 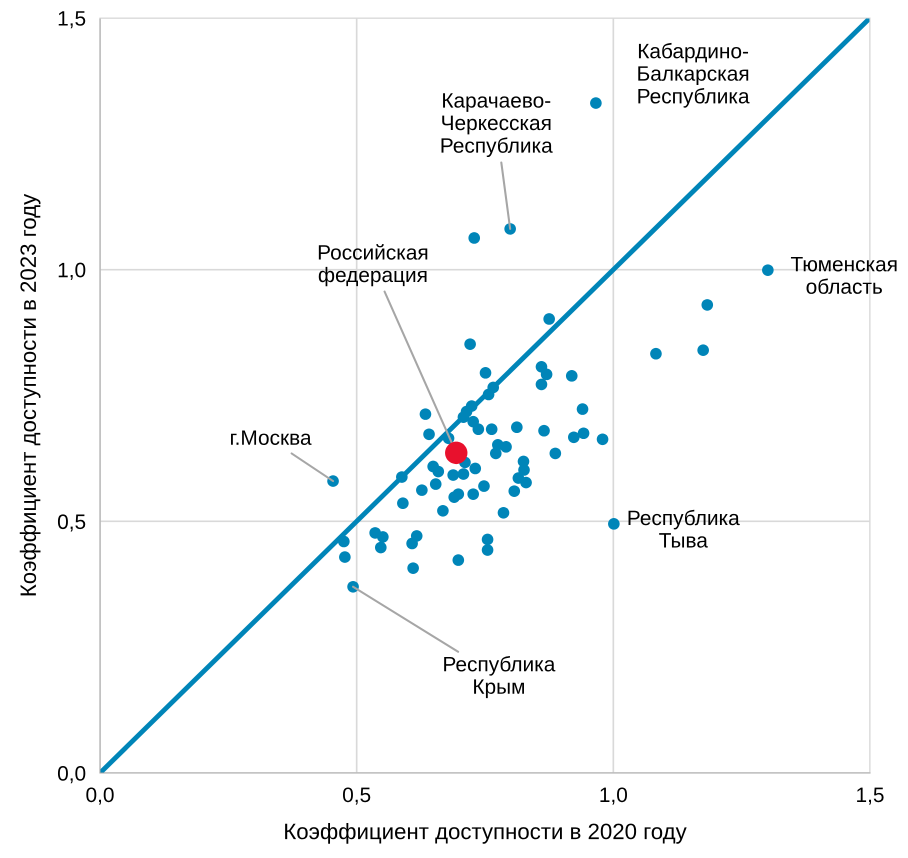 What do you see at coordinates (870, 796) in the screenshot?
I see `x-tick-label: 1,5` at bounding box center [870, 796].